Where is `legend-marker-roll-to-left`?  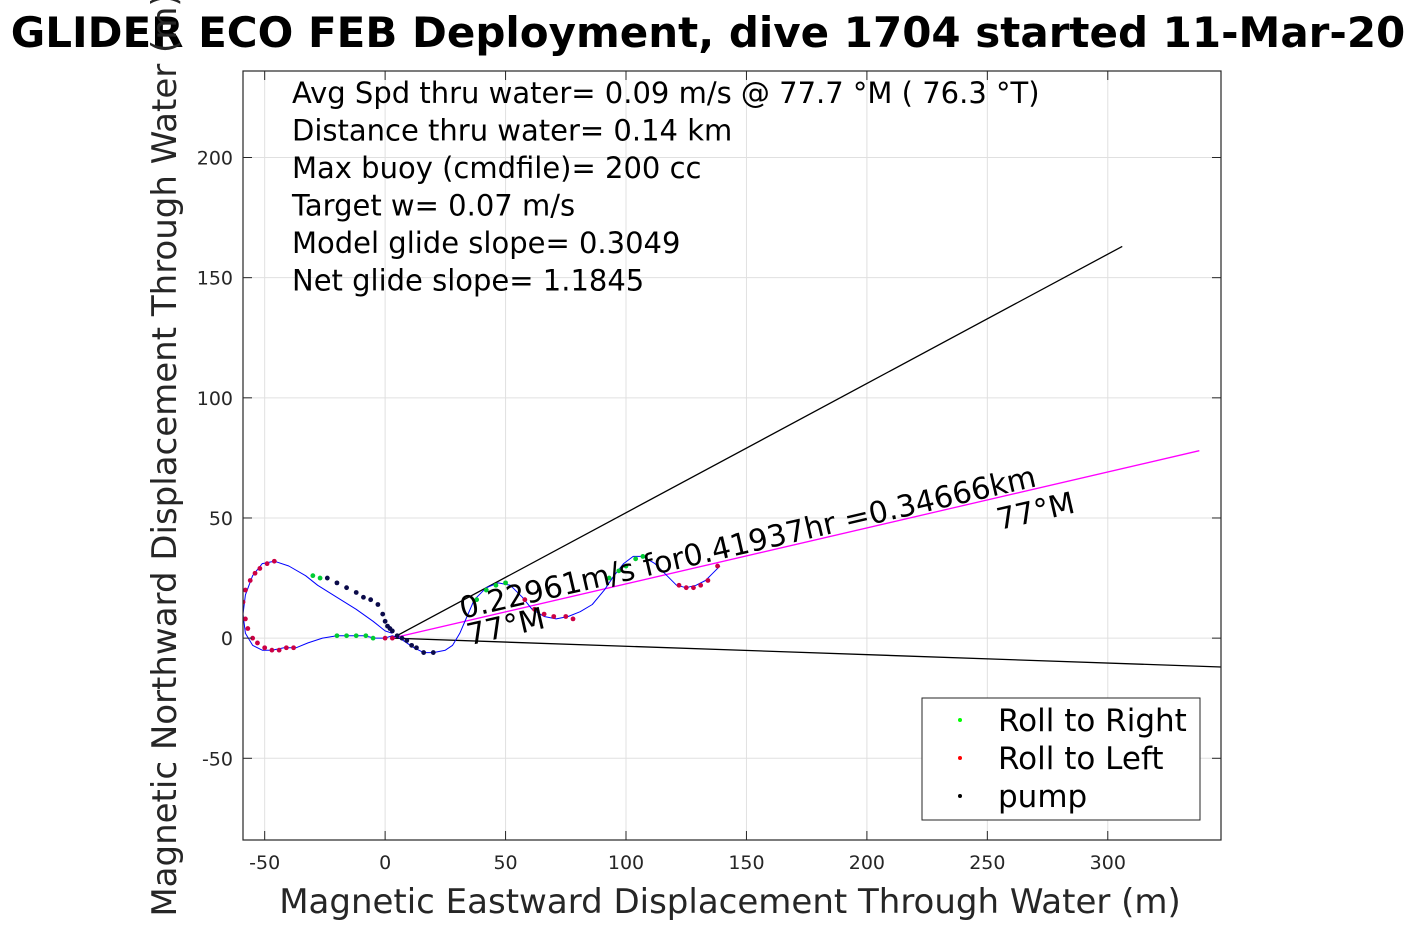 legend-marker-roll-to-left is located at coordinates (960, 758).